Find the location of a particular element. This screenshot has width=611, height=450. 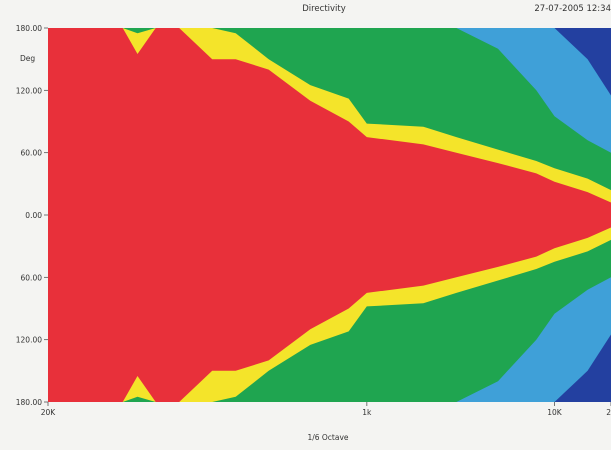

chart-timestamp: 27-07-2005 12:34 is located at coordinates (572, 9).